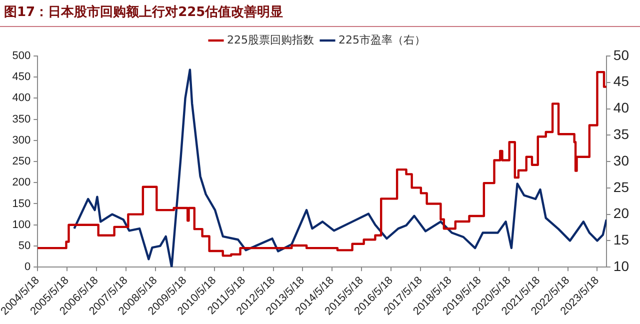  Describe the element at coordinates (621, 108) in the screenshot. I see `y2-tick-label: 40` at that location.